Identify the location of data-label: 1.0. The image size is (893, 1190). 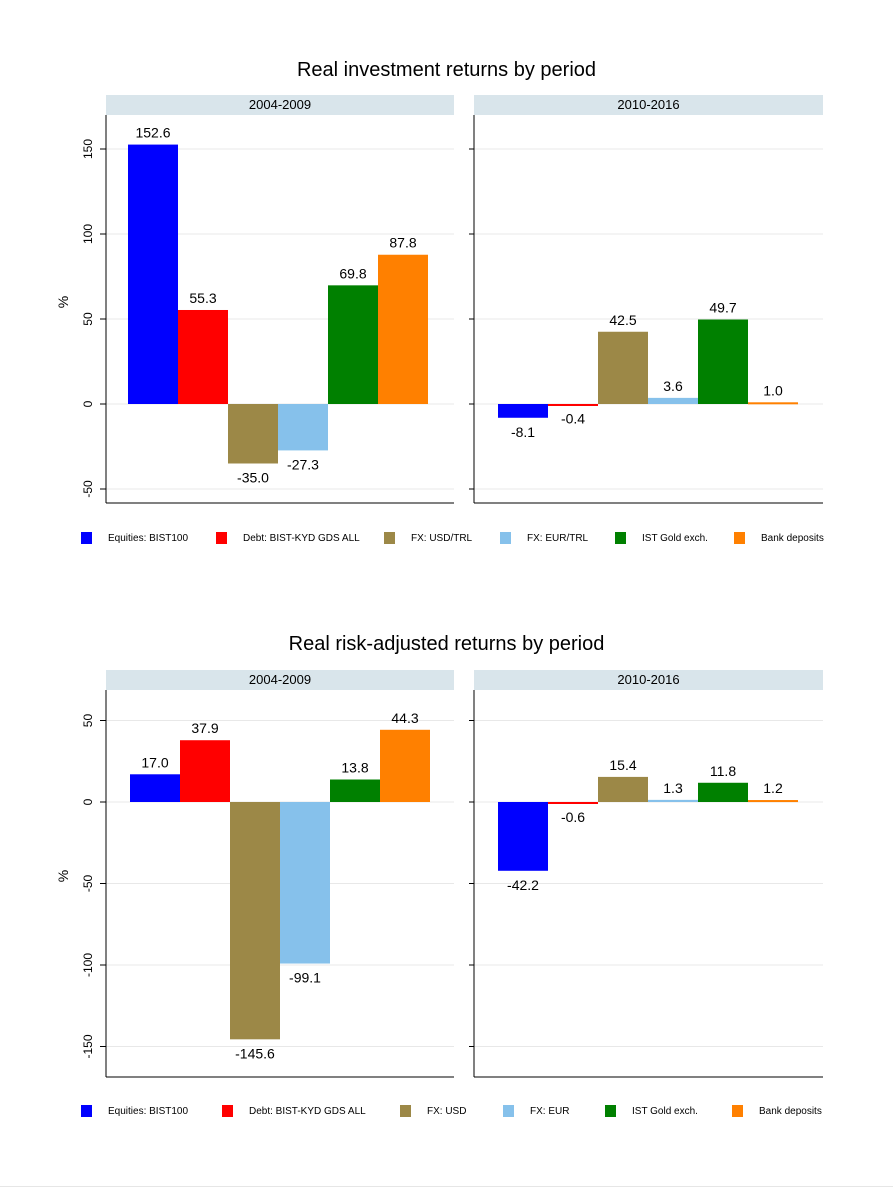
(773, 390).